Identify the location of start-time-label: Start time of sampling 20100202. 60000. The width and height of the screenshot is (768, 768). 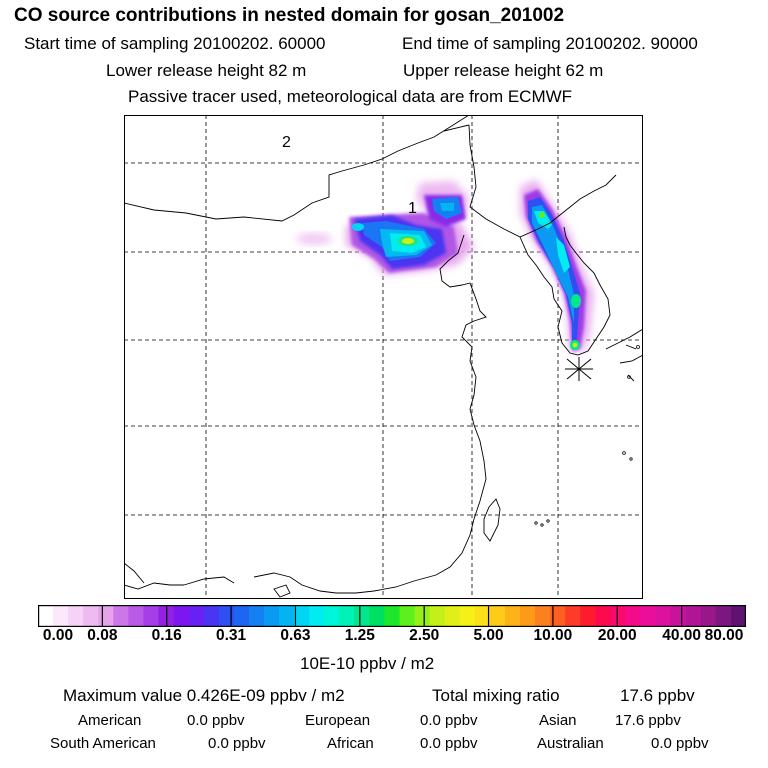
(175, 43).